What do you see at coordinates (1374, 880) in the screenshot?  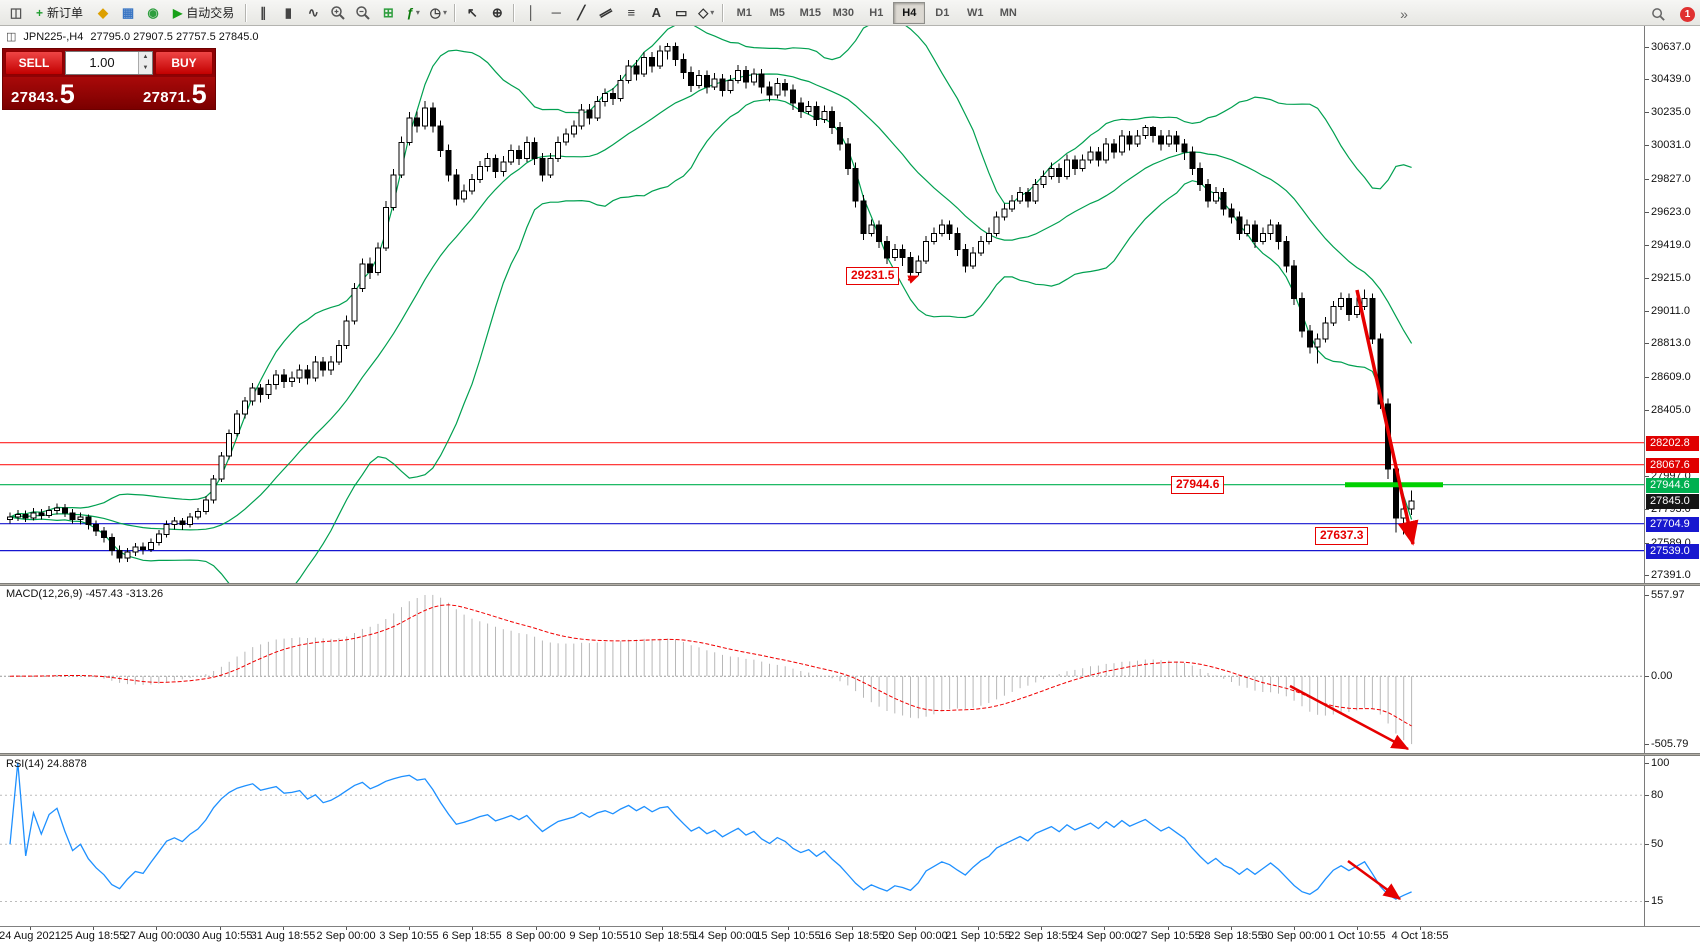 I see `rsi-trend-arrow` at bounding box center [1374, 880].